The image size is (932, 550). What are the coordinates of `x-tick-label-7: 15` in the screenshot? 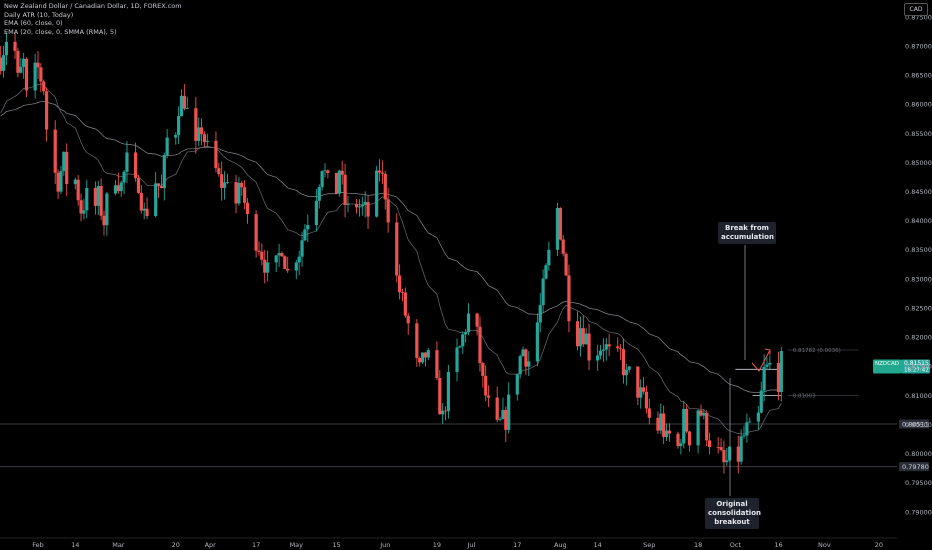 It's located at (336, 545).